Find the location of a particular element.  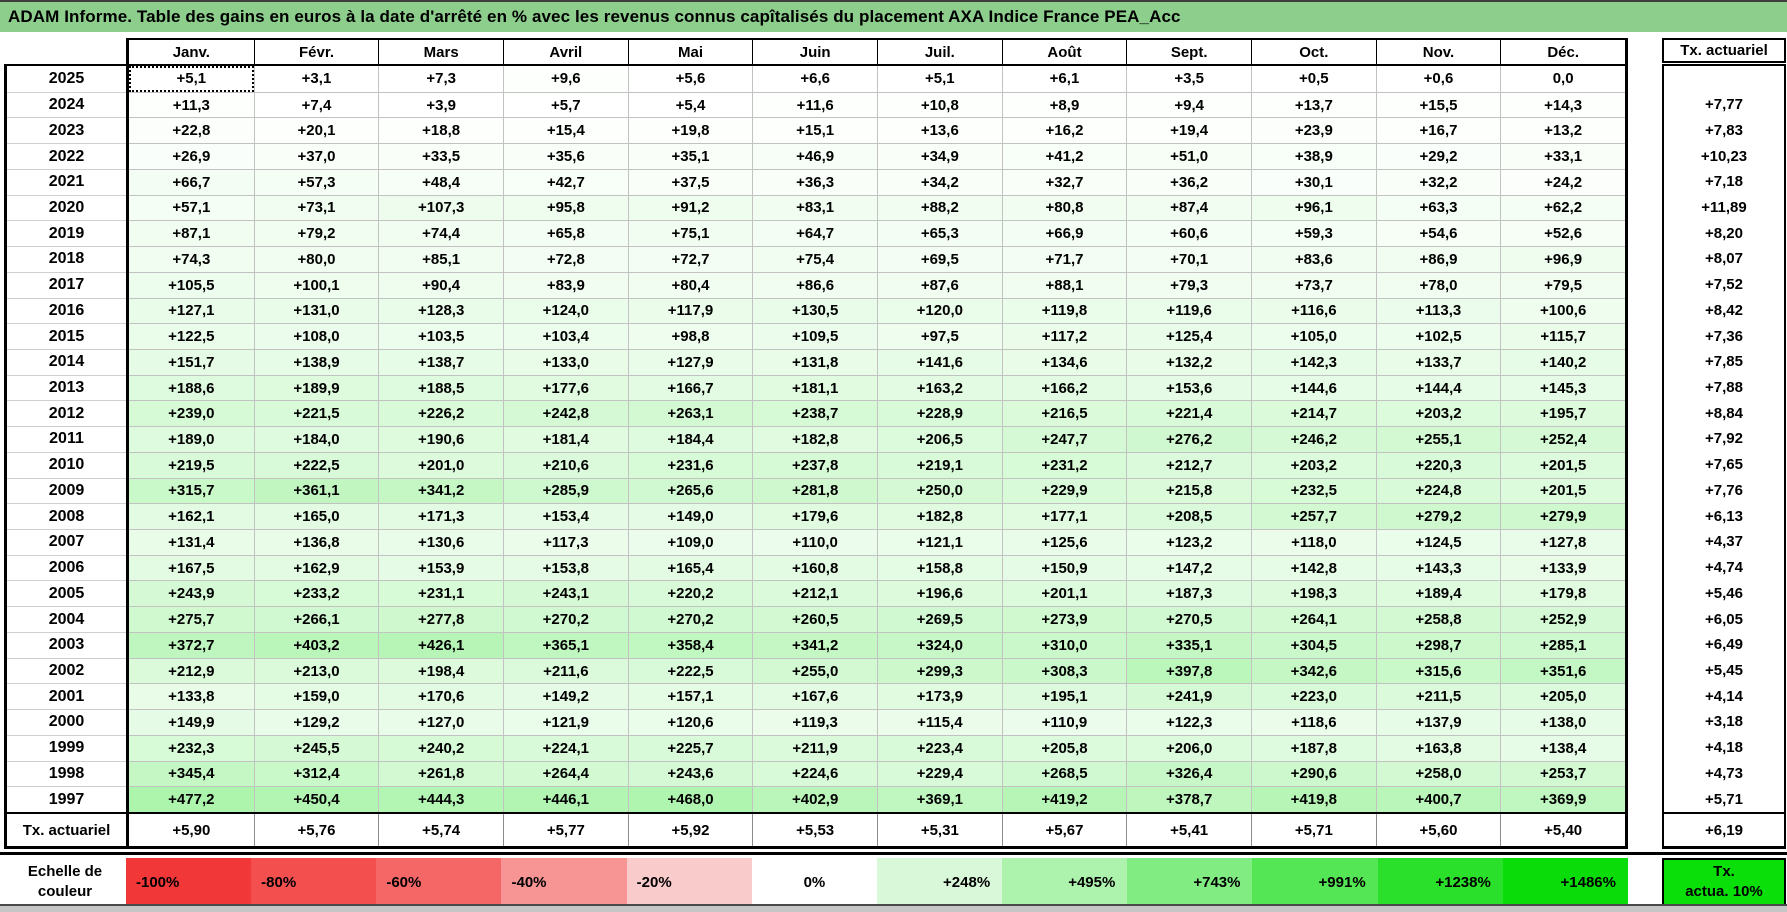

gain-cell: +125,4 is located at coordinates (1188, 336).